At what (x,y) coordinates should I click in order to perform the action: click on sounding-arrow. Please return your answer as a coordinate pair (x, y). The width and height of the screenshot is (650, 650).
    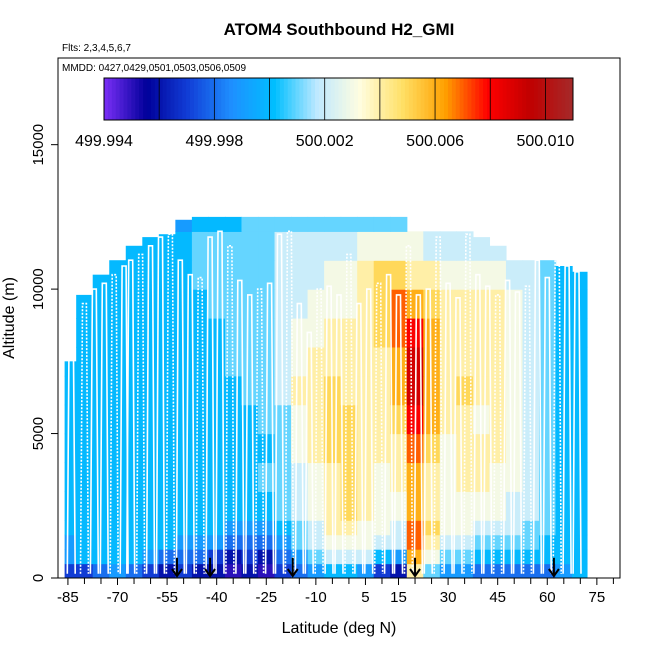
    Looking at the image, I should click on (210, 567).